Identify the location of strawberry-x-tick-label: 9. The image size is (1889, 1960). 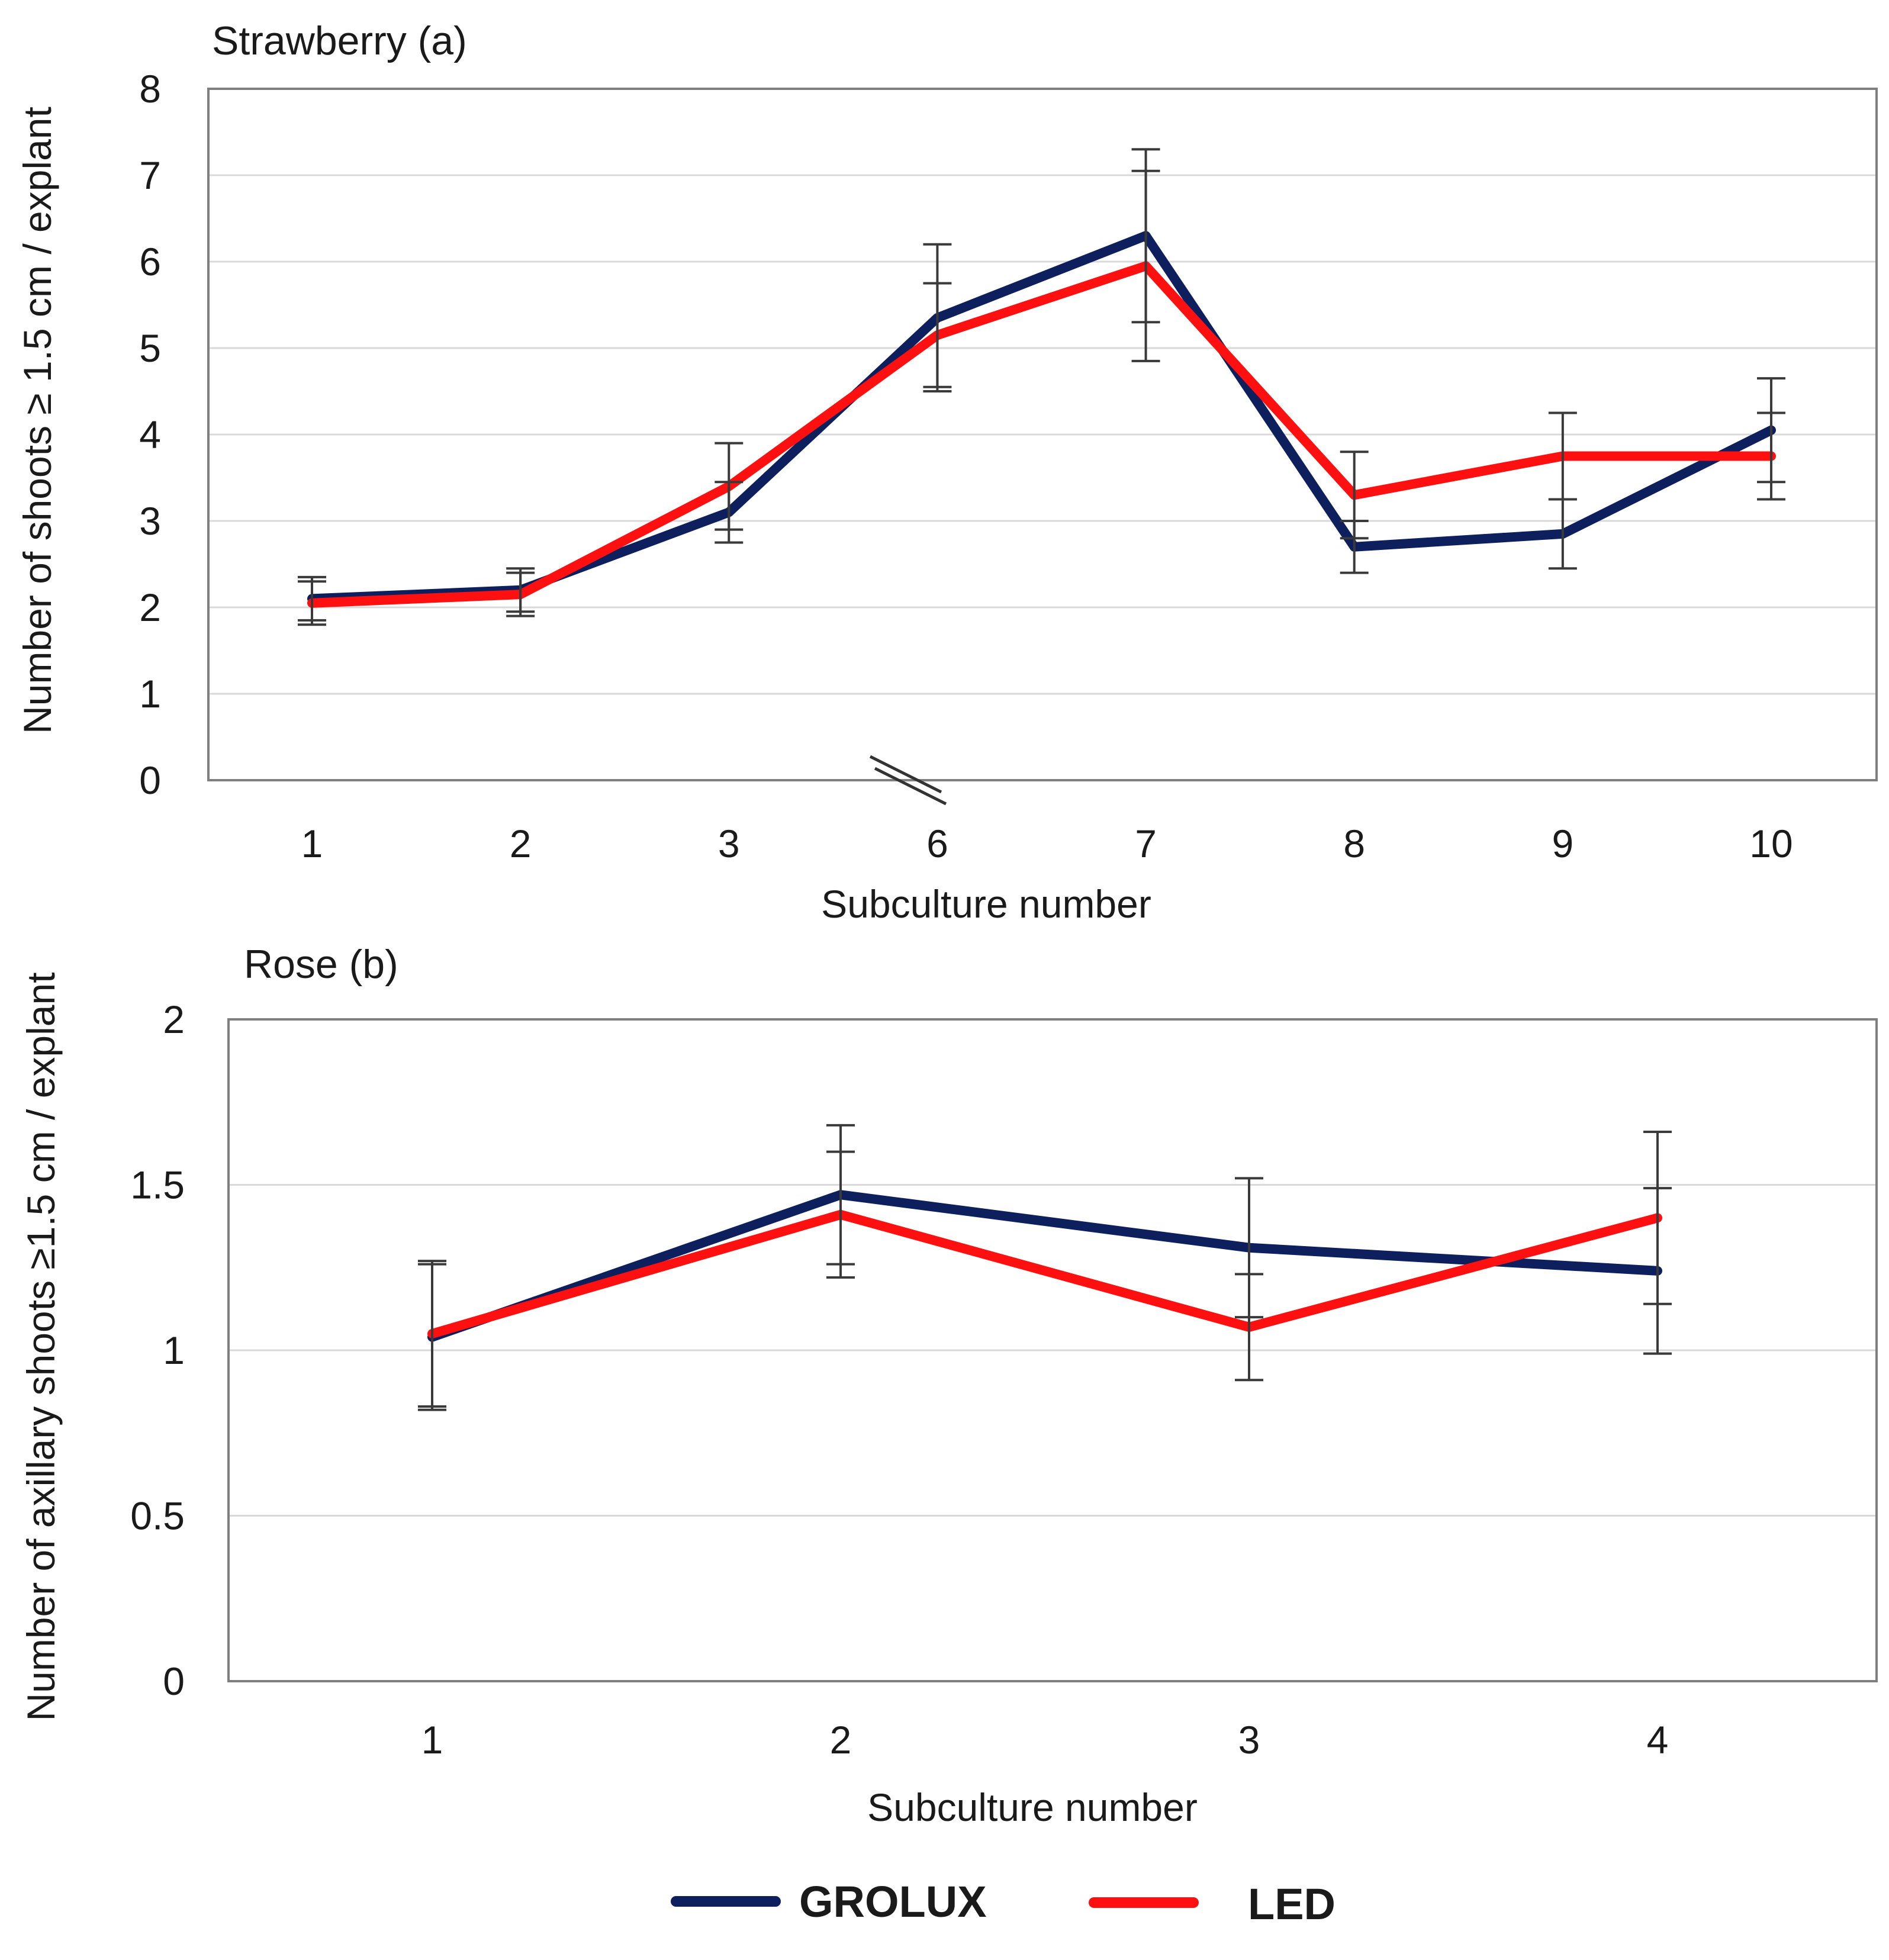
(1562, 843).